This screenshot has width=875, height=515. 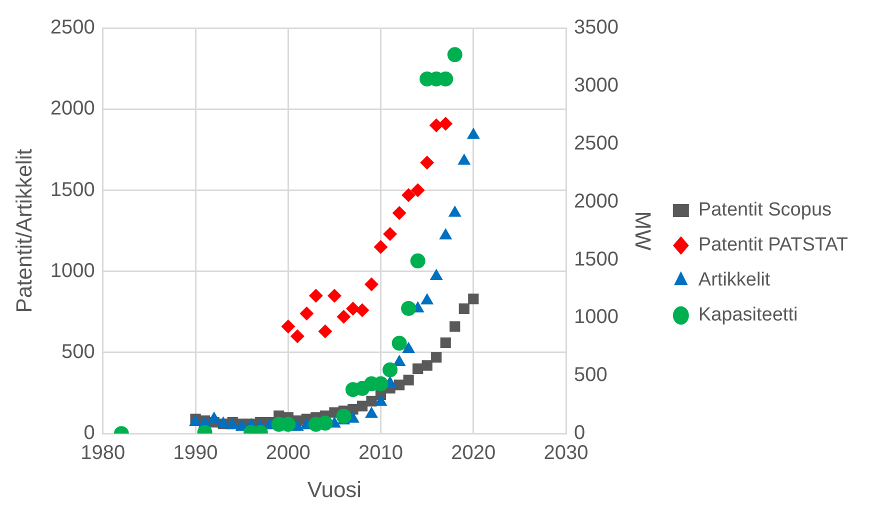 I want to click on x-tick-label: 2020, so click(x=473, y=453).